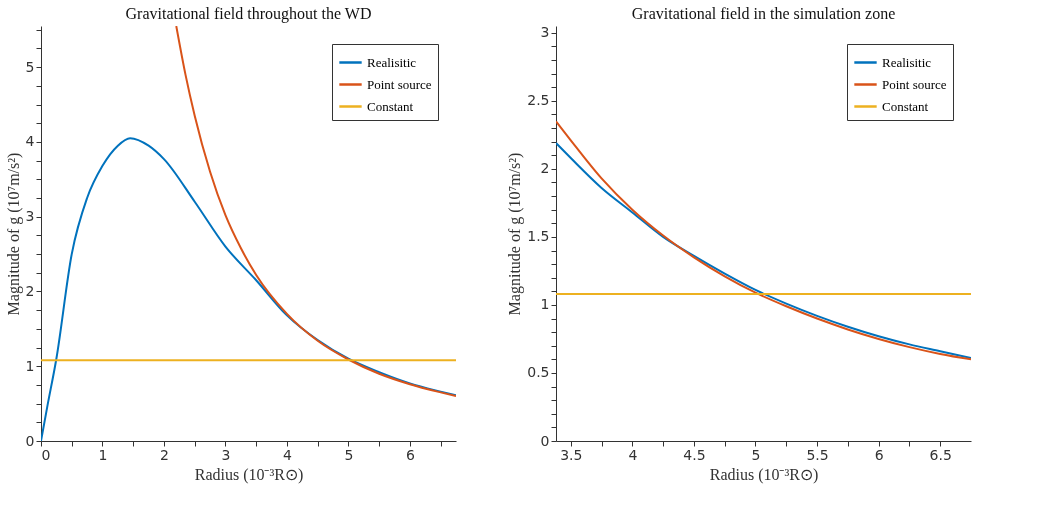  I want to click on x-tick-label: 3, so click(226, 454).